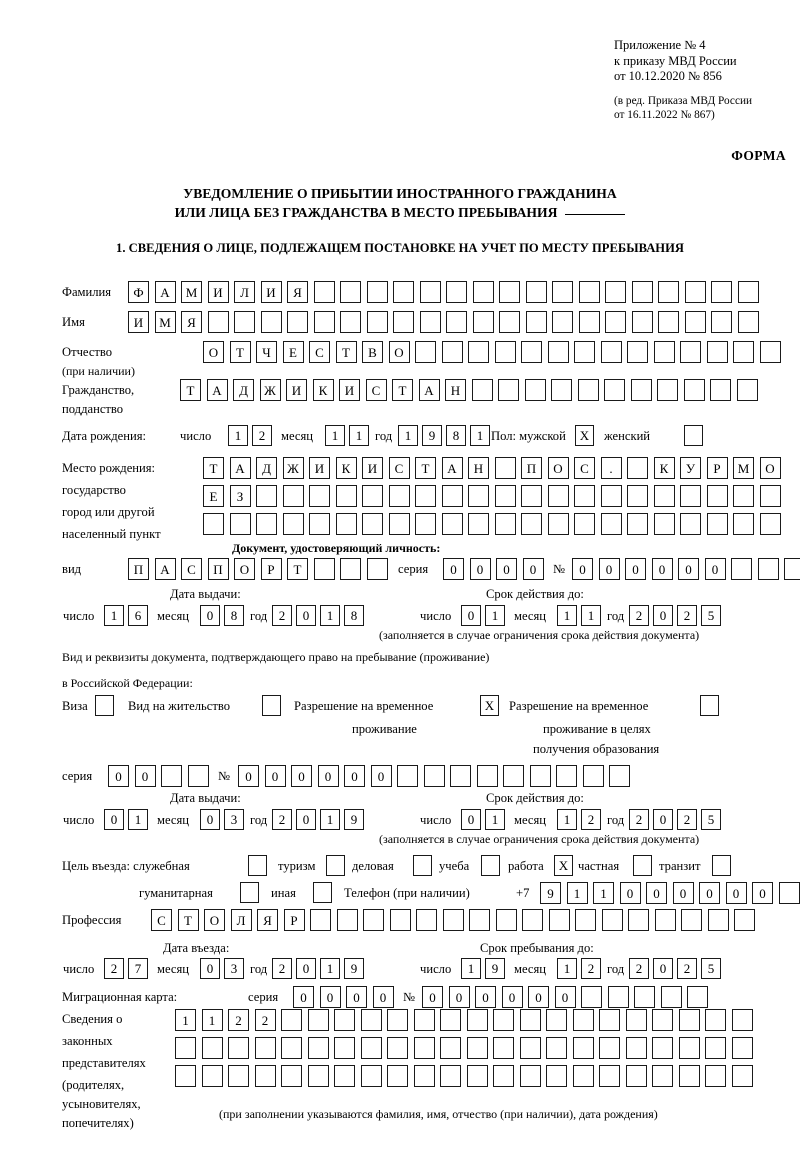  I want to click on doc-series-cells-cell: 0, so click(506, 569).